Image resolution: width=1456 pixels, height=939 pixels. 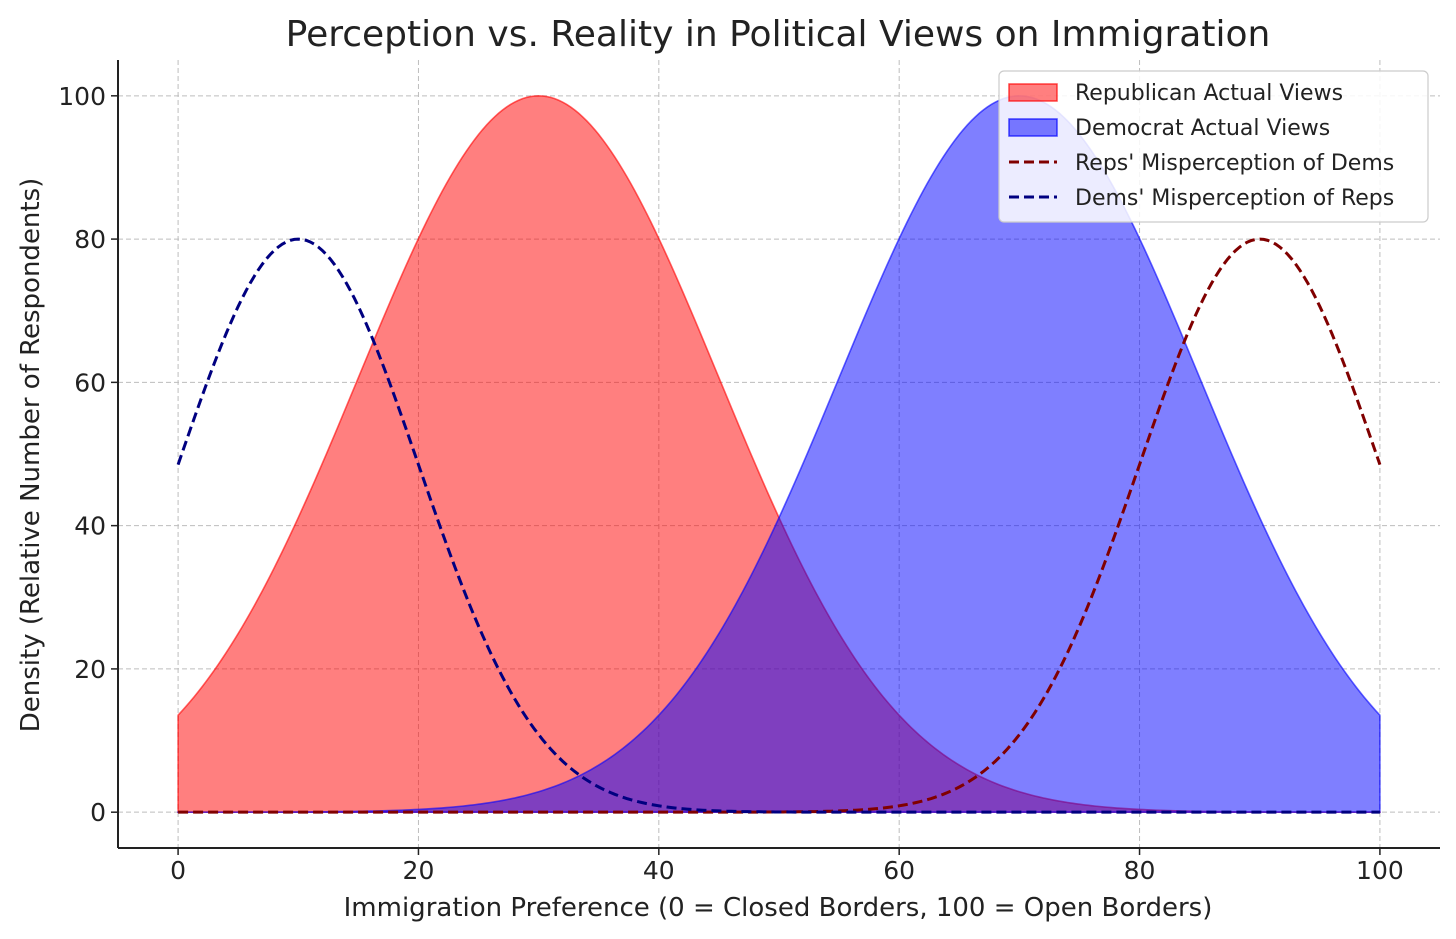 What do you see at coordinates (178, 870) in the screenshot?
I see `x-tick-label-0: 0` at bounding box center [178, 870].